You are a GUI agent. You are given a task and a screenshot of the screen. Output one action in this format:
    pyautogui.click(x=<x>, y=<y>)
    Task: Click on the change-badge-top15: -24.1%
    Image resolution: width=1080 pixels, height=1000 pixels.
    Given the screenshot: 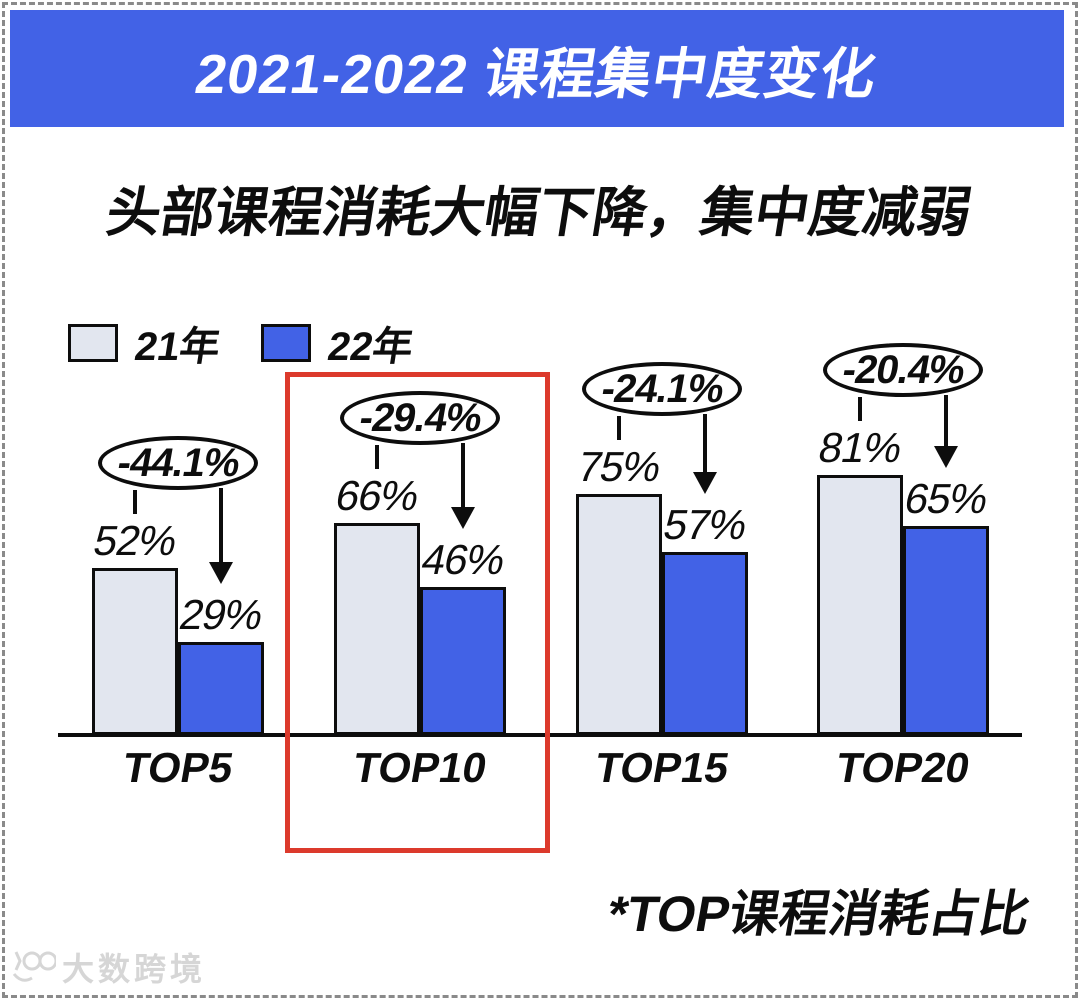 What is the action you would take?
    pyautogui.click(x=662, y=389)
    